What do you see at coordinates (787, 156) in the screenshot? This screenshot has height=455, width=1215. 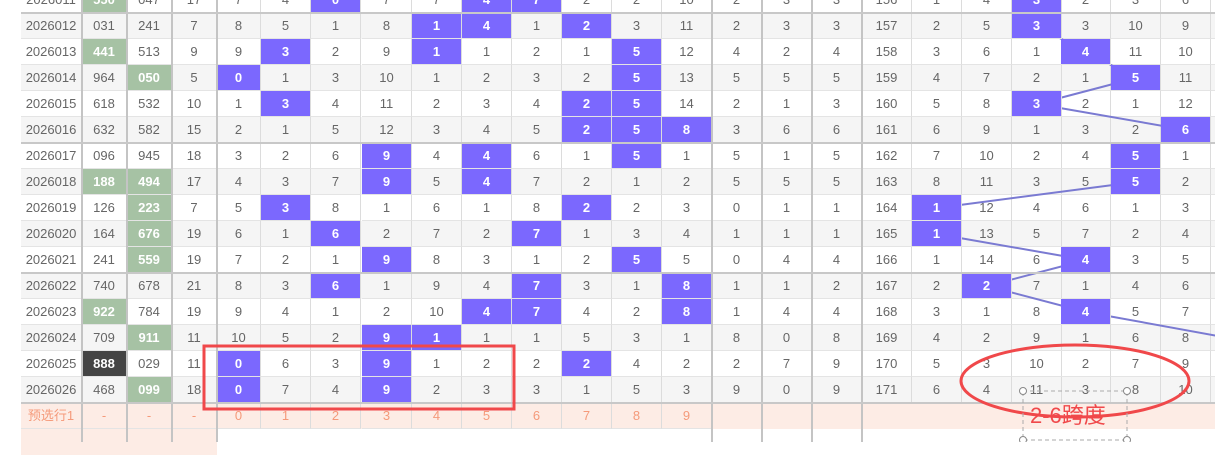 I see `stat-cell-1: 1` at bounding box center [787, 156].